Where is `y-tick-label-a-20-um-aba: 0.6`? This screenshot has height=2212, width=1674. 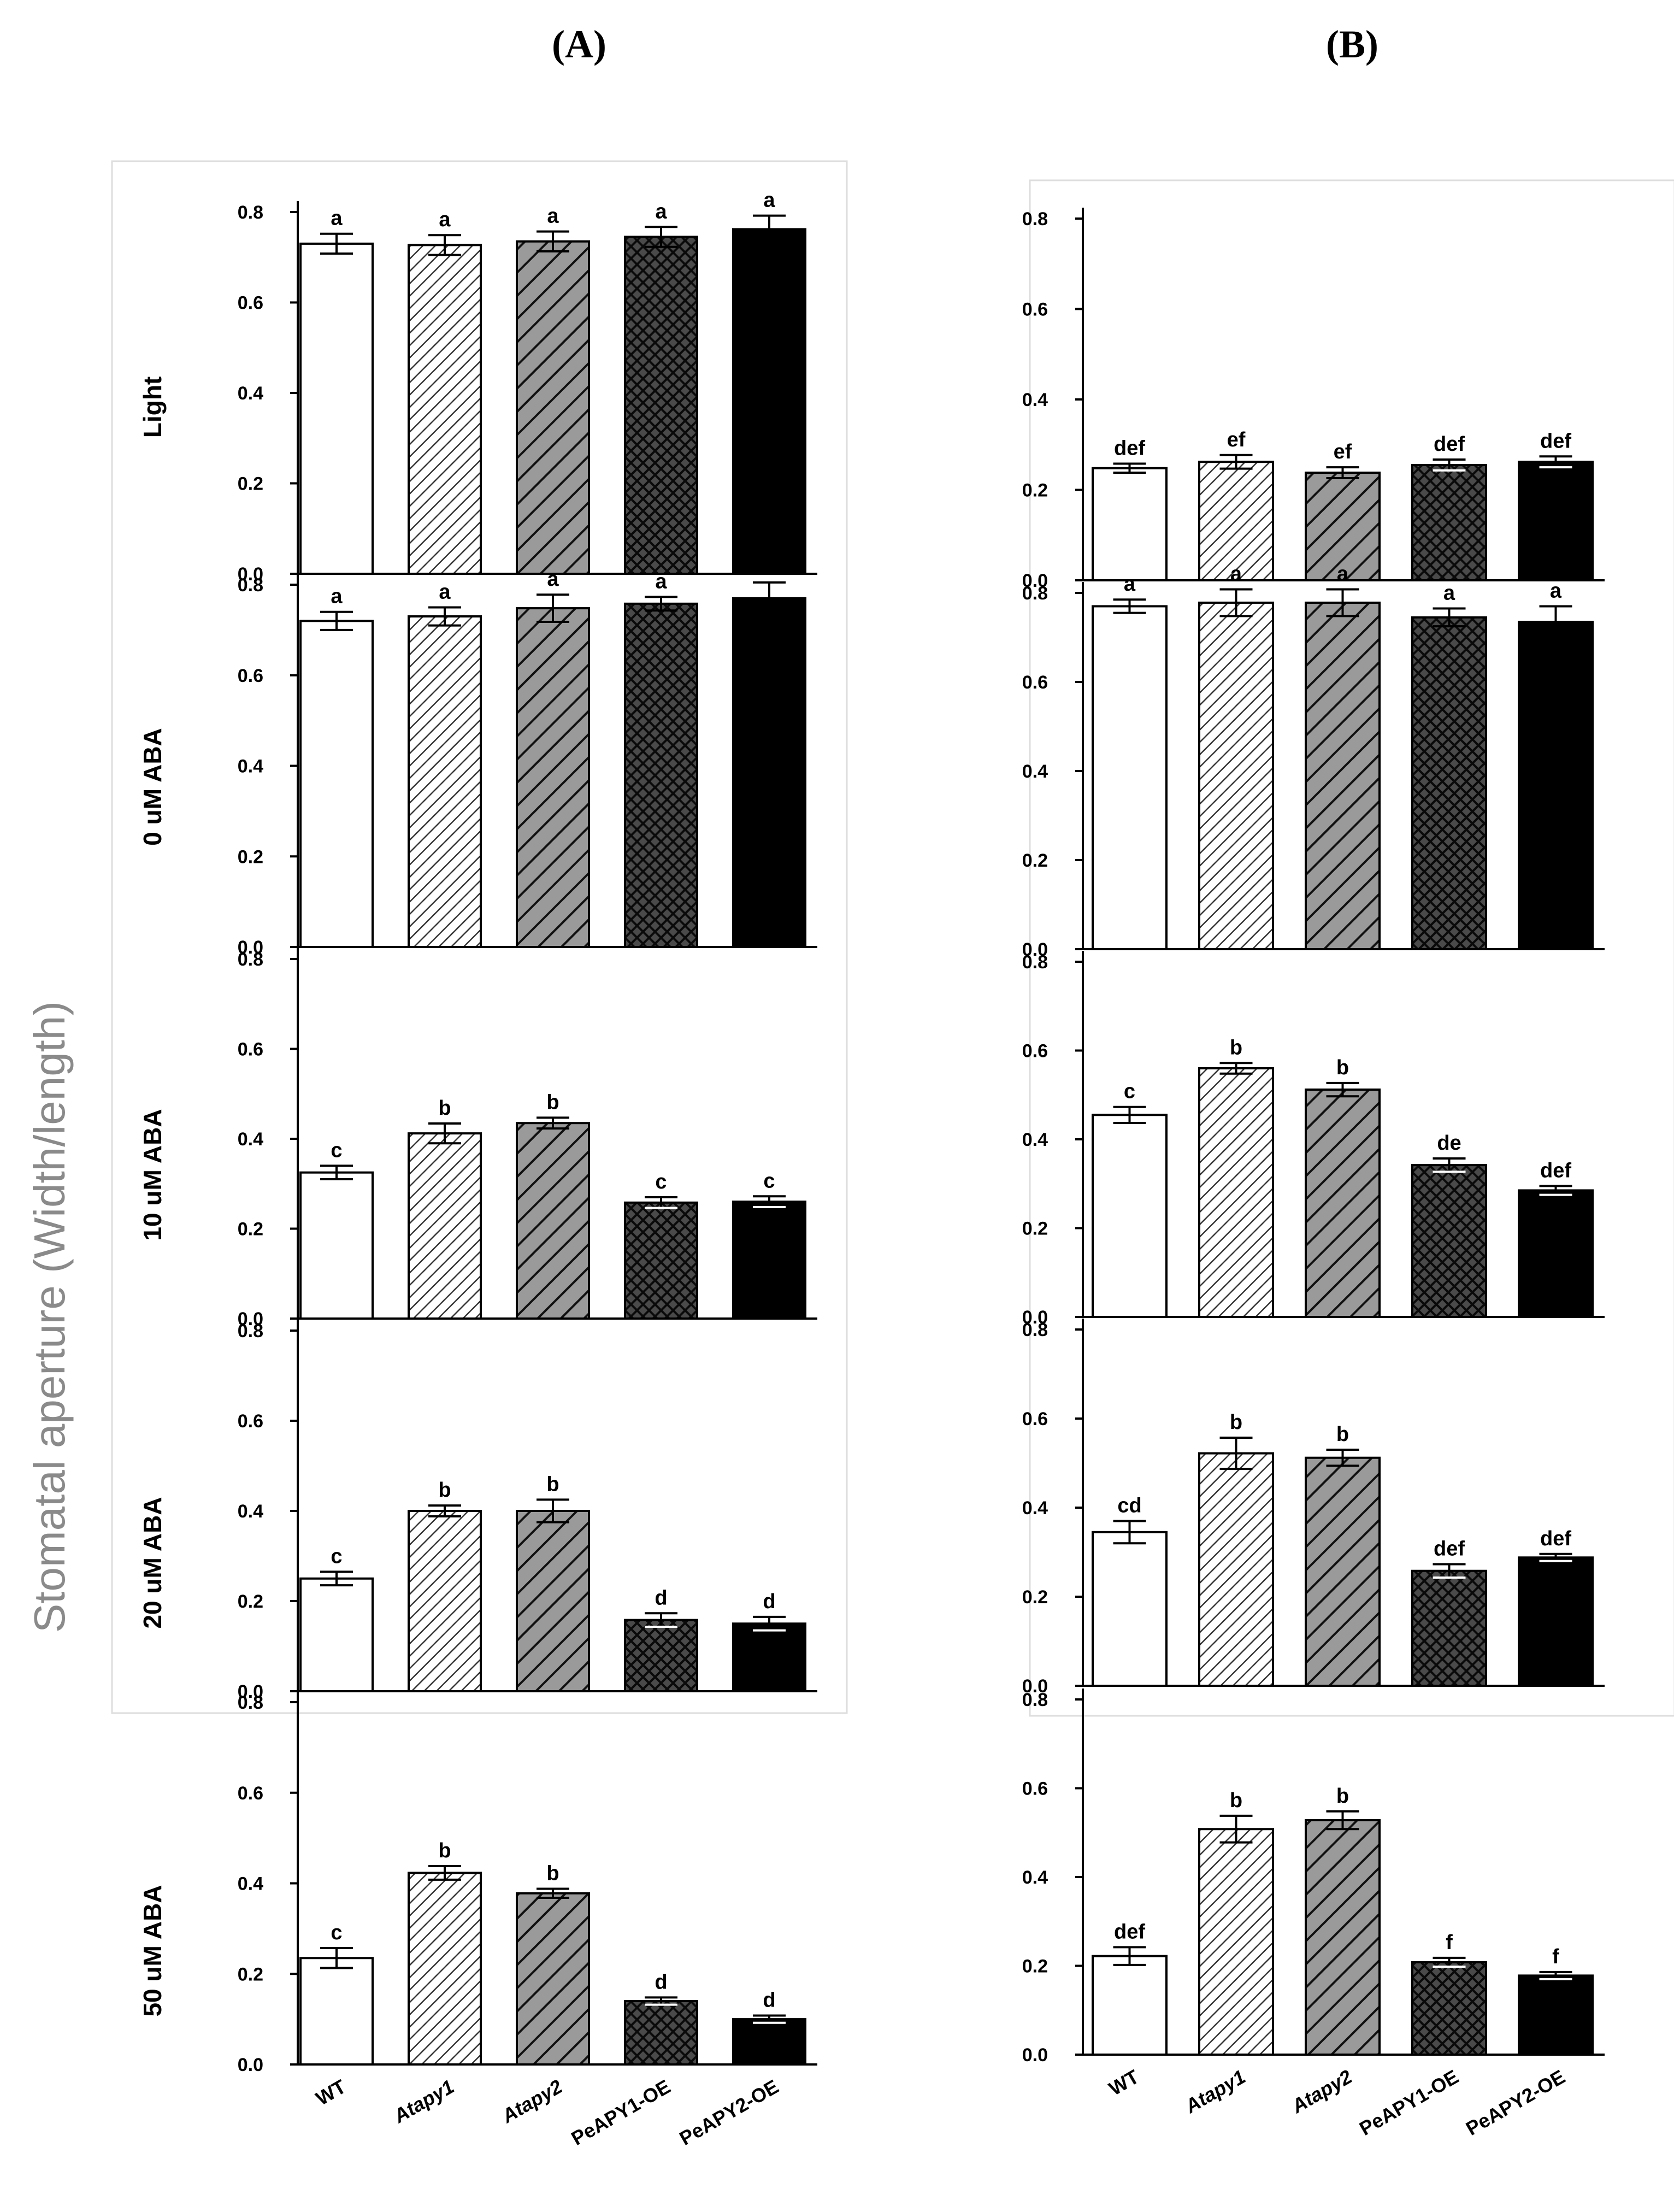 y-tick-label-a-20-um-aba: 0.6 is located at coordinates (250, 1421).